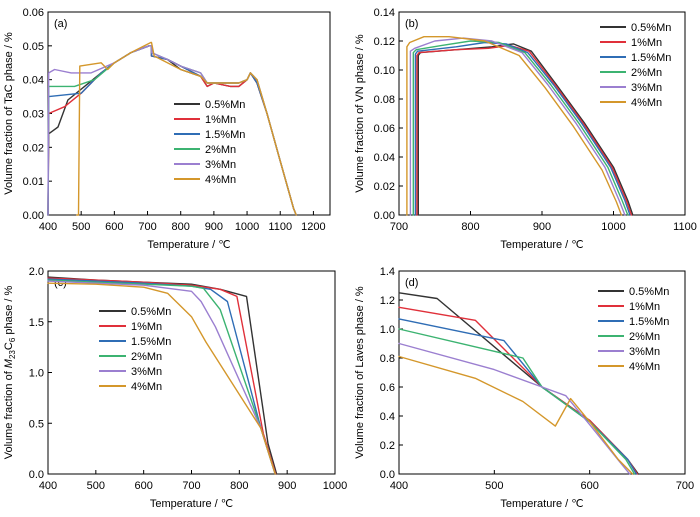  What do you see at coordinates (36, 272) in the screenshot?
I see `y-tick-label: 2.0` at bounding box center [36, 272].